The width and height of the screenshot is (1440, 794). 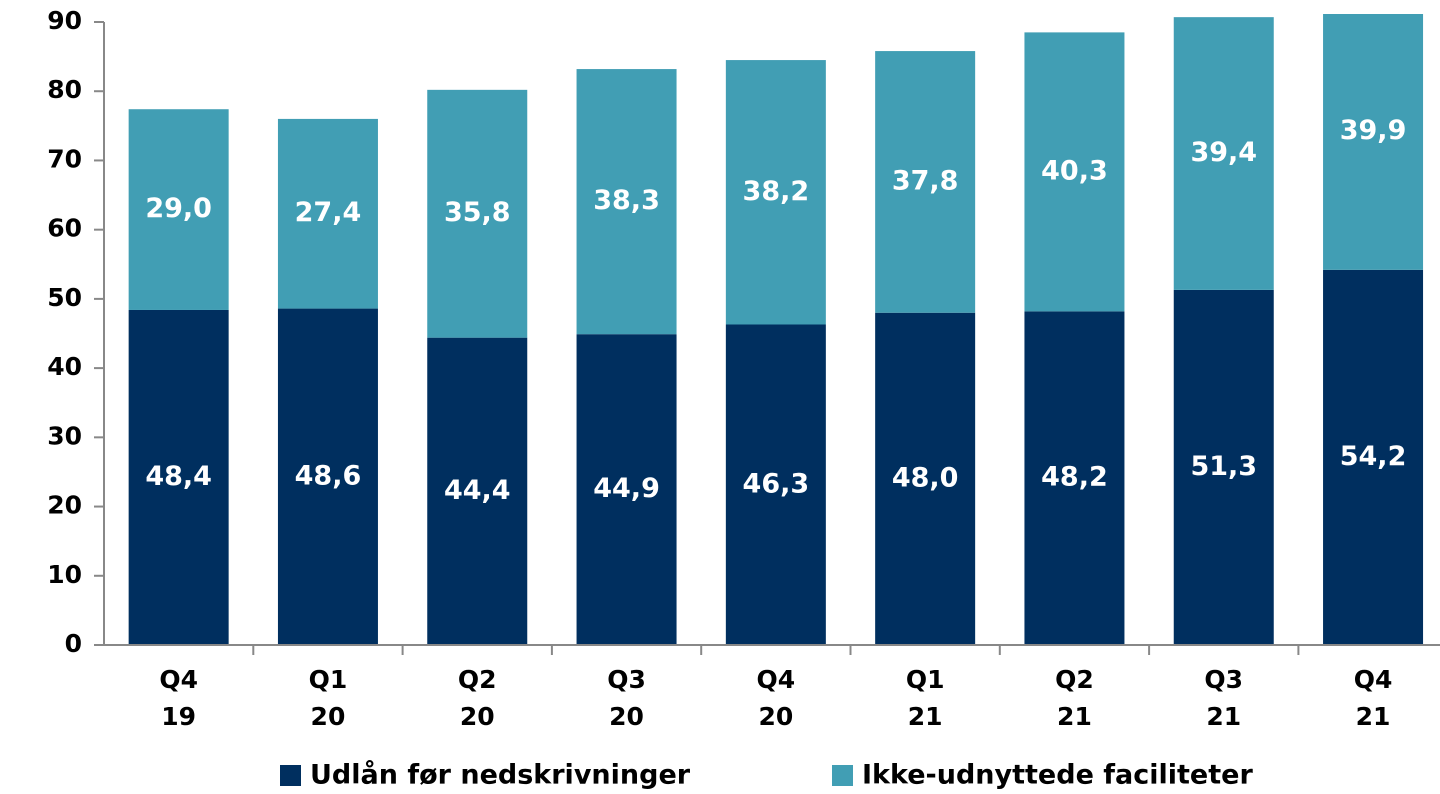 I want to click on x-tick-label: 19, so click(x=178, y=716).